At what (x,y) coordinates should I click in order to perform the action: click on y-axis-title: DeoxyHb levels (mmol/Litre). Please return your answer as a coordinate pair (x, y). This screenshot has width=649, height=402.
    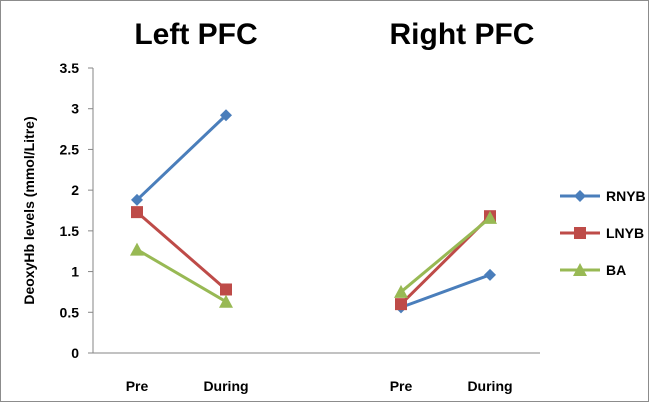
    Looking at the image, I should click on (29, 210).